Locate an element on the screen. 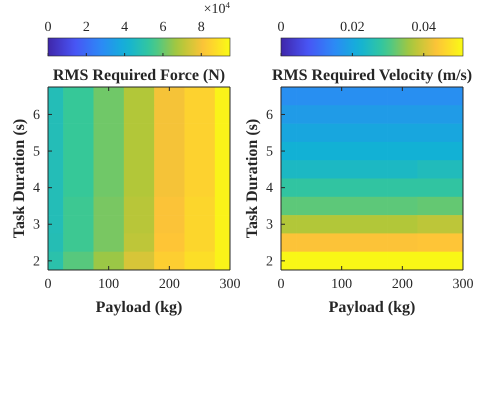  color-bar-label: 0.04 is located at coordinates (423, 27).